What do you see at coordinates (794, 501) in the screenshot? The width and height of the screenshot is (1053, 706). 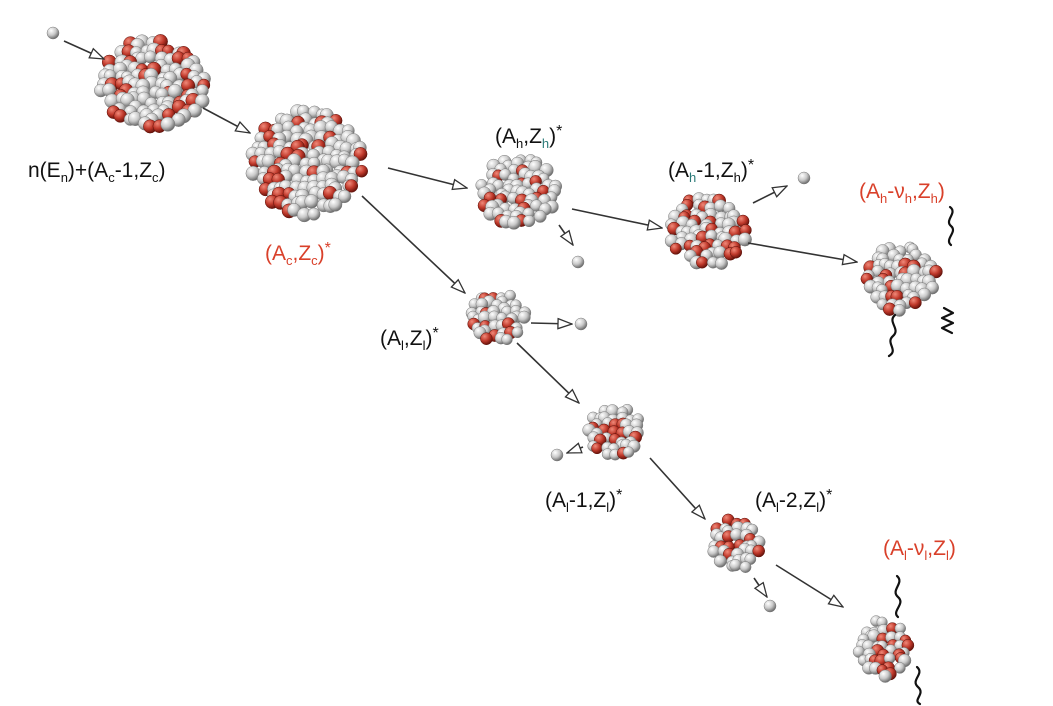 I see `light-minus-two-label: (Al-2,Zl)*` at bounding box center [794, 501].